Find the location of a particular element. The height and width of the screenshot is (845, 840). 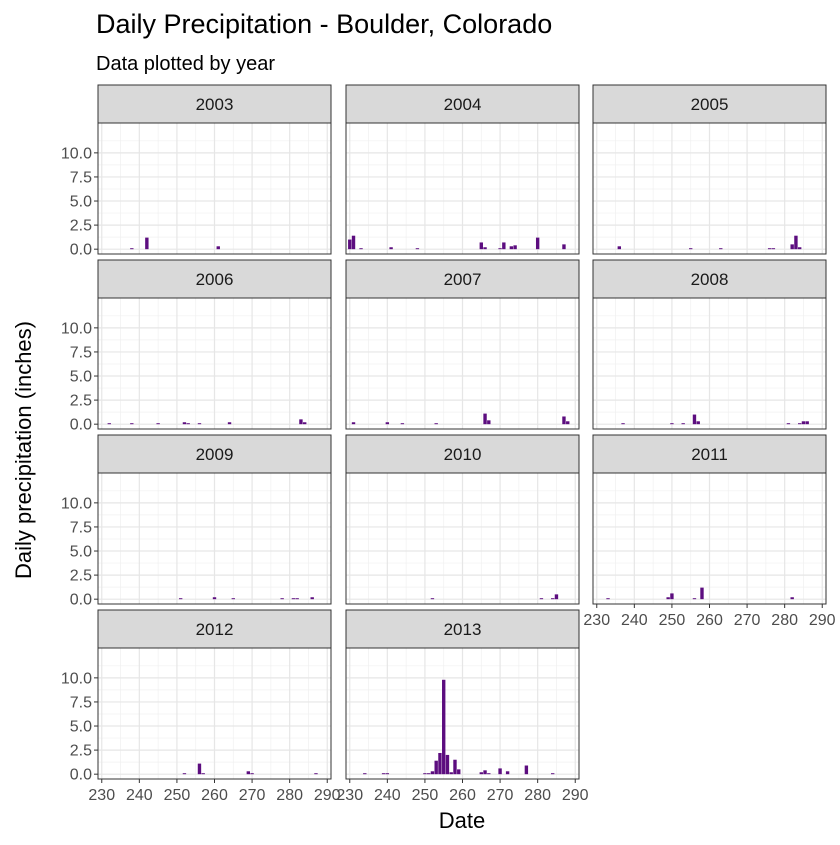

x-tick-label: 260 is located at coordinates (214, 795).